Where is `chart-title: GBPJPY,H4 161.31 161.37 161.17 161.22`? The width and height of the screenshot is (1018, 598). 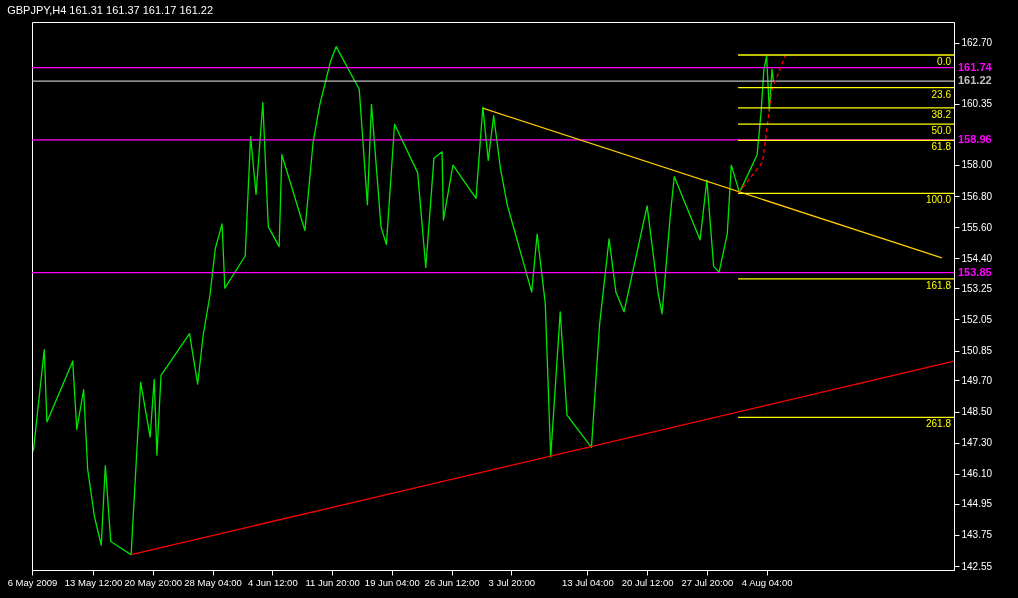
chart-title: GBPJPY,H4 161.31 161.37 161.17 161.22 is located at coordinates (110, 10).